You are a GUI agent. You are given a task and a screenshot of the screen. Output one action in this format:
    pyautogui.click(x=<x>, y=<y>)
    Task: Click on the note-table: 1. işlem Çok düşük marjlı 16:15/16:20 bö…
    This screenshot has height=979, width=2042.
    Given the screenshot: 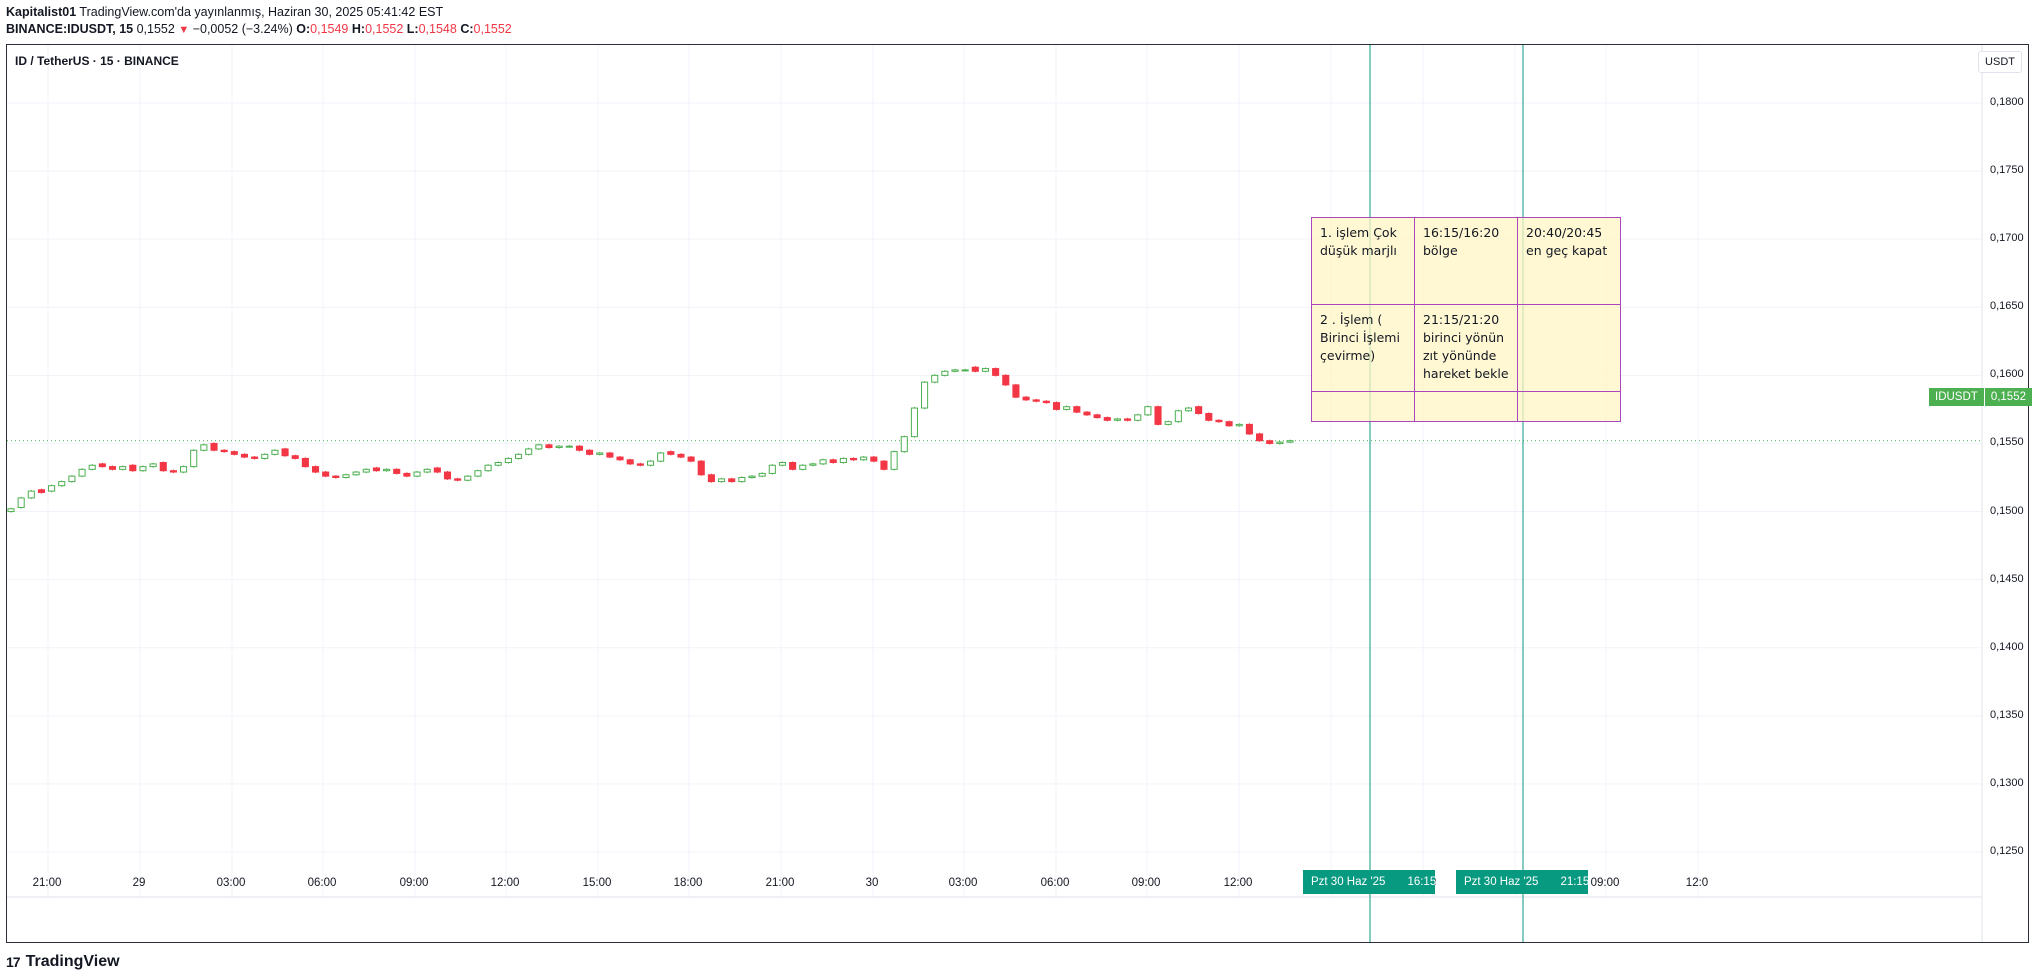 What is the action you would take?
    pyautogui.click(x=1466, y=319)
    